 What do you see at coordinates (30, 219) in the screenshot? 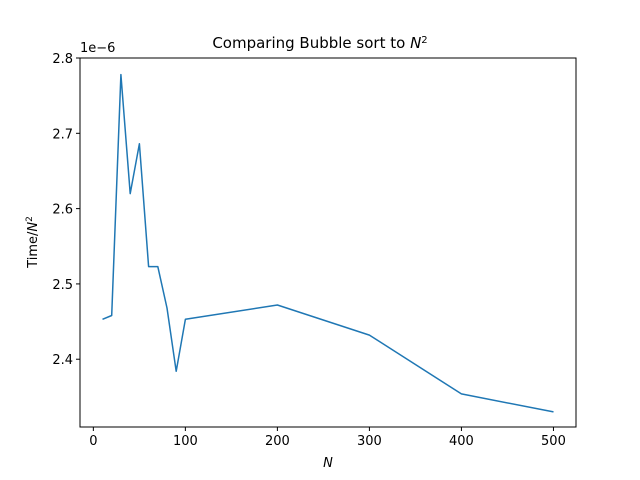
I see `y-label-sup: 2` at bounding box center [30, 219].